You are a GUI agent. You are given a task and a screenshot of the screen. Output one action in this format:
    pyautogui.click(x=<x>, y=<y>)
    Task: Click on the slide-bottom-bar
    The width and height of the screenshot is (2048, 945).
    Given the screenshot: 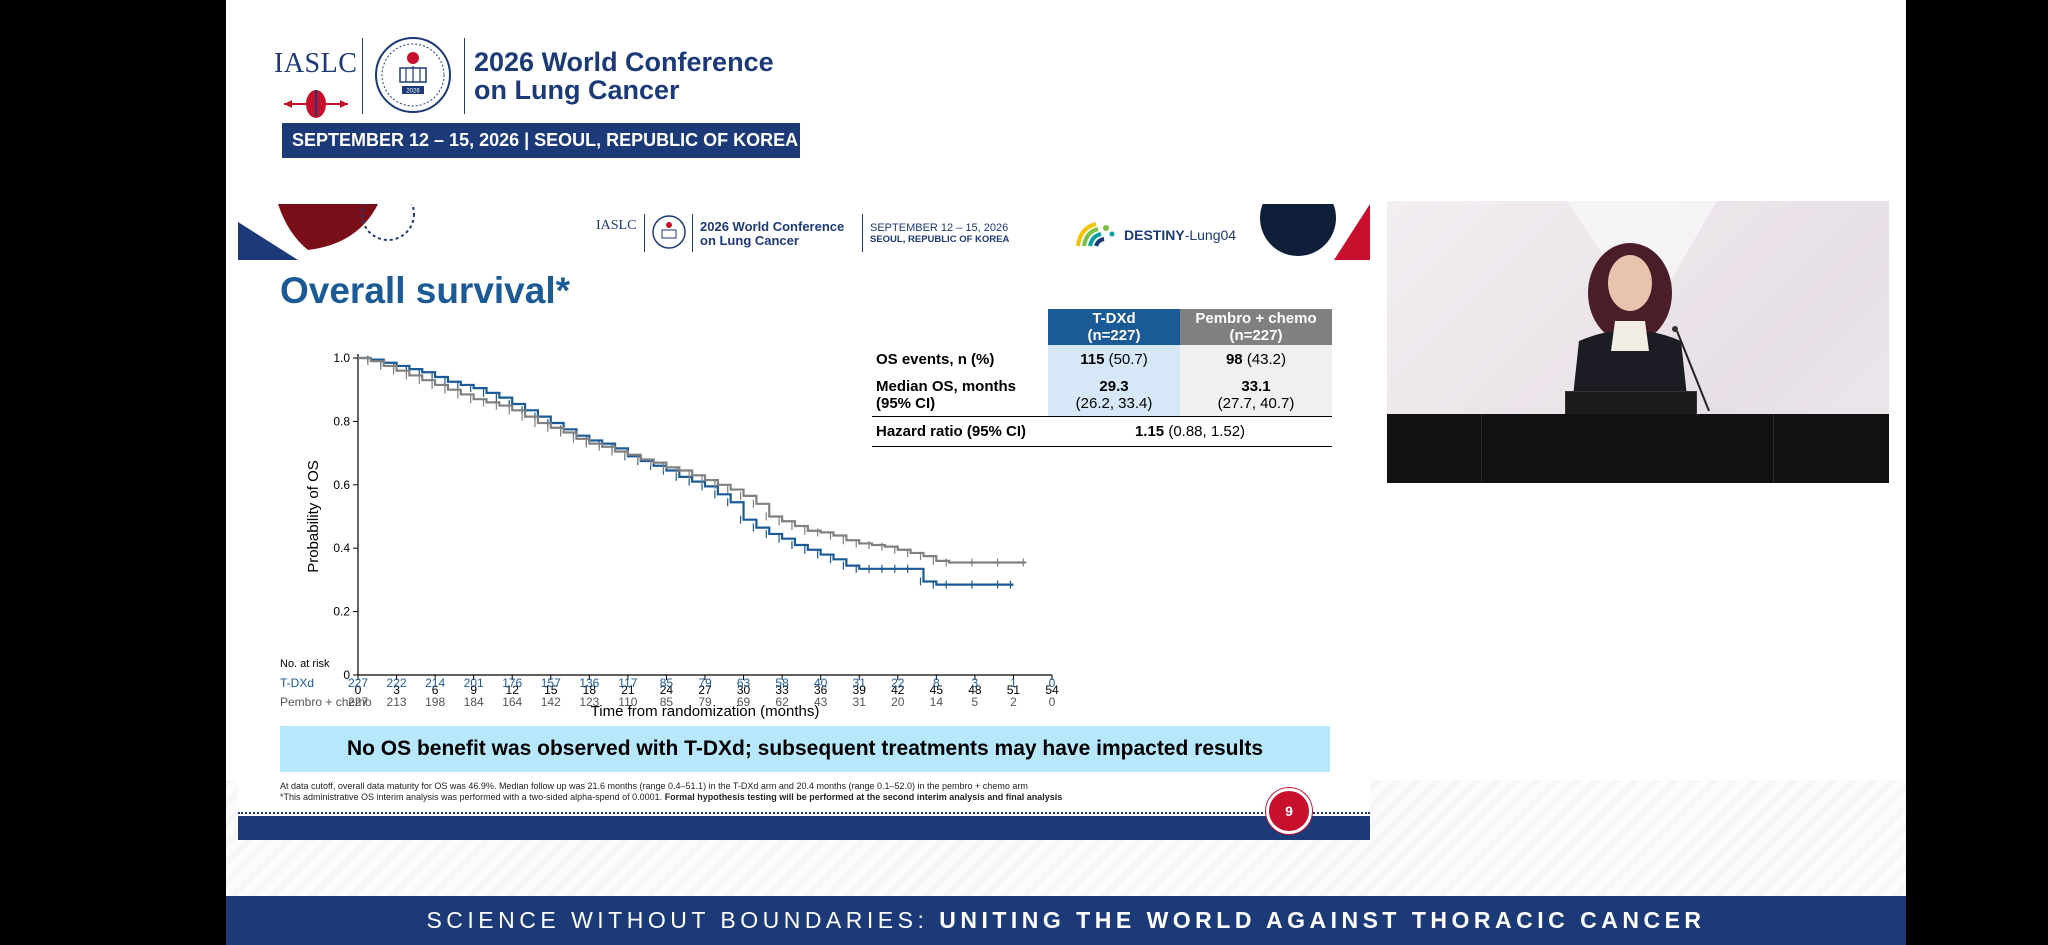 What is the action you would take?
    pyautogui.click(x=804, y=828)
    